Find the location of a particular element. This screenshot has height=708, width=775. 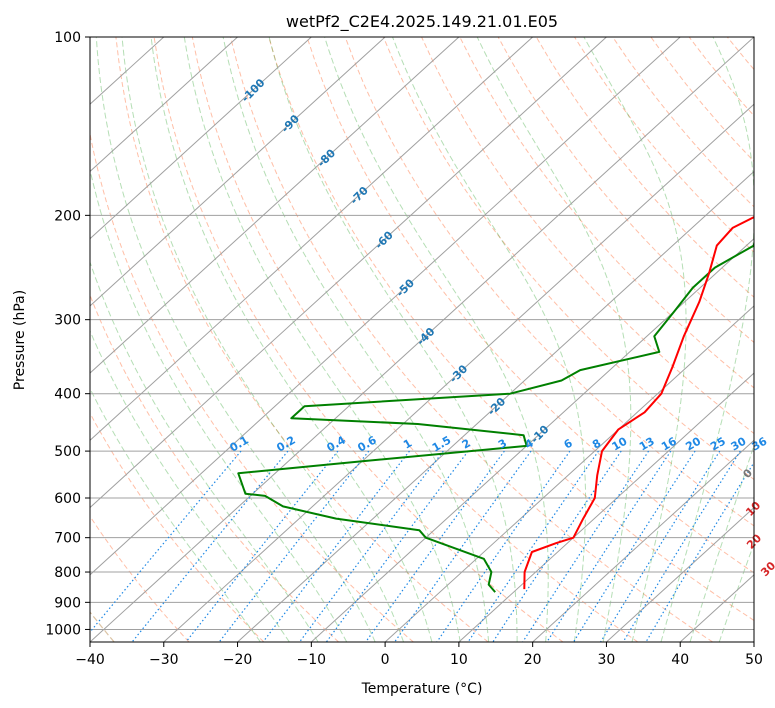

x-tick-label: −40 is located at coordinates (90, 660).